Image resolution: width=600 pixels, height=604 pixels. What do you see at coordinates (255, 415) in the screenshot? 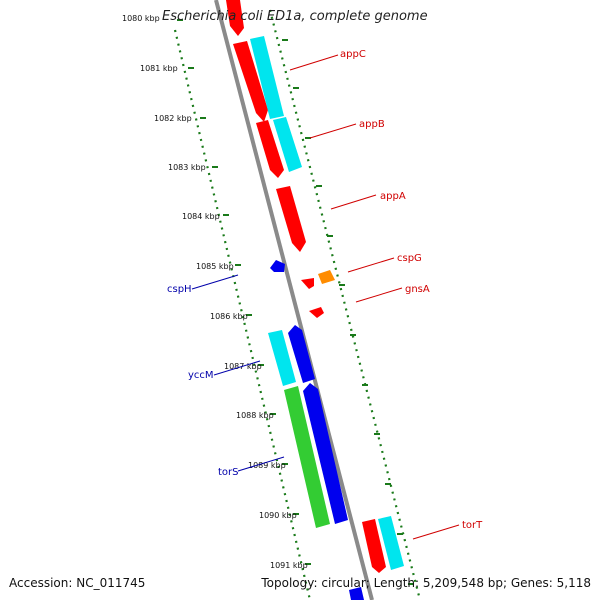
I see `kbp-label: 1088 kbp` at bounding box center [255, 415].